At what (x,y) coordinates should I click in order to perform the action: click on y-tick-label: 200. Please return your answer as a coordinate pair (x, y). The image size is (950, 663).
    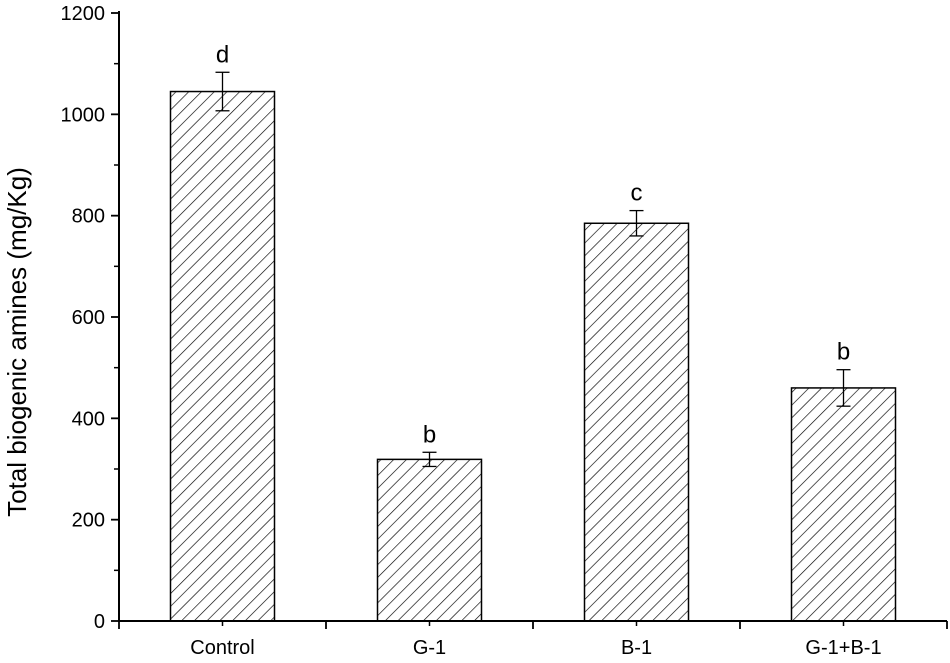
    Looking at the image, I should click on (88, 521).